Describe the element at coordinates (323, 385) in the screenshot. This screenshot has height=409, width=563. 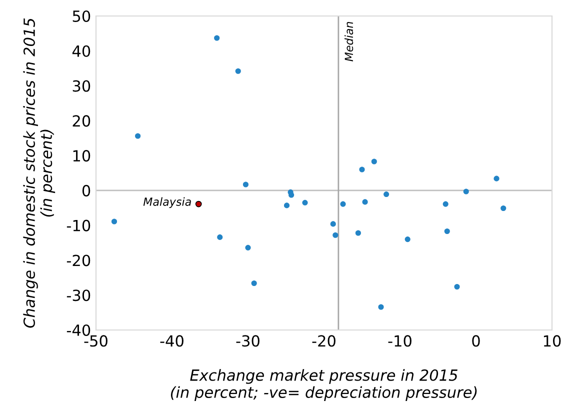
I see `x-axis-title: Exchange market pressure in 2015 (in percent; -ve= depreciation pressure)` at that location.